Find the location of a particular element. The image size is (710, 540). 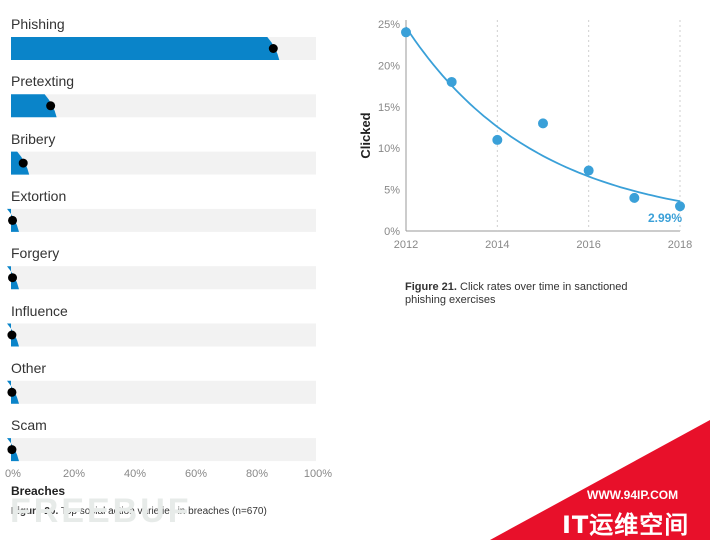

category-label: Bribery is located at coordinates (33, 138).